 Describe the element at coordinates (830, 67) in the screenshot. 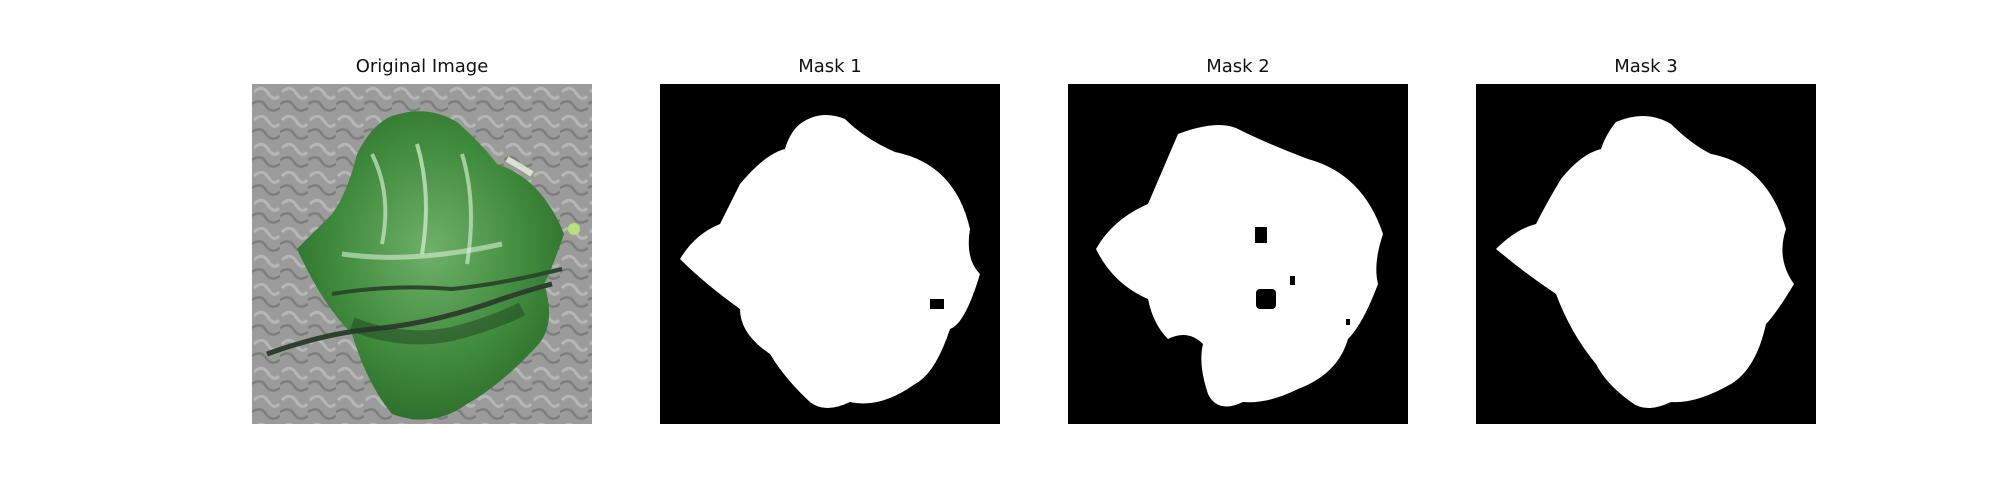

I see `panel-title: Mask 1` at that location.